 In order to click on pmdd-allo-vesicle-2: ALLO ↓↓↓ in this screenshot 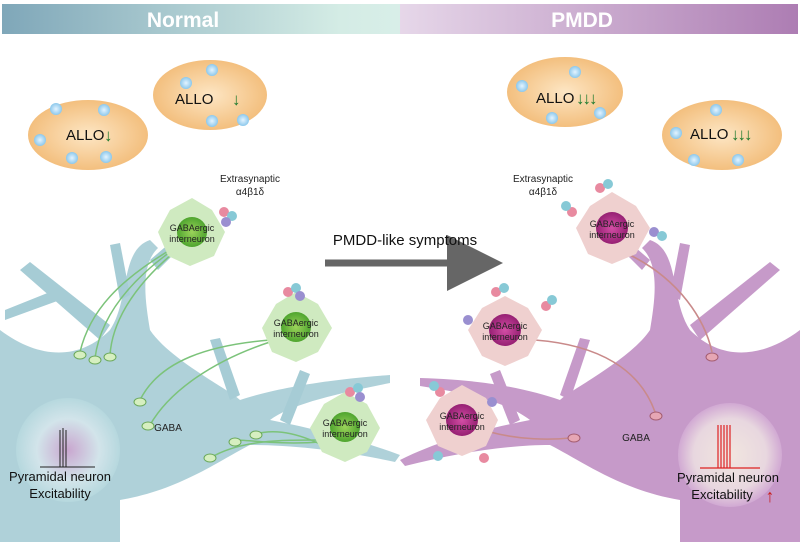, I will do `click(722, 135)`.